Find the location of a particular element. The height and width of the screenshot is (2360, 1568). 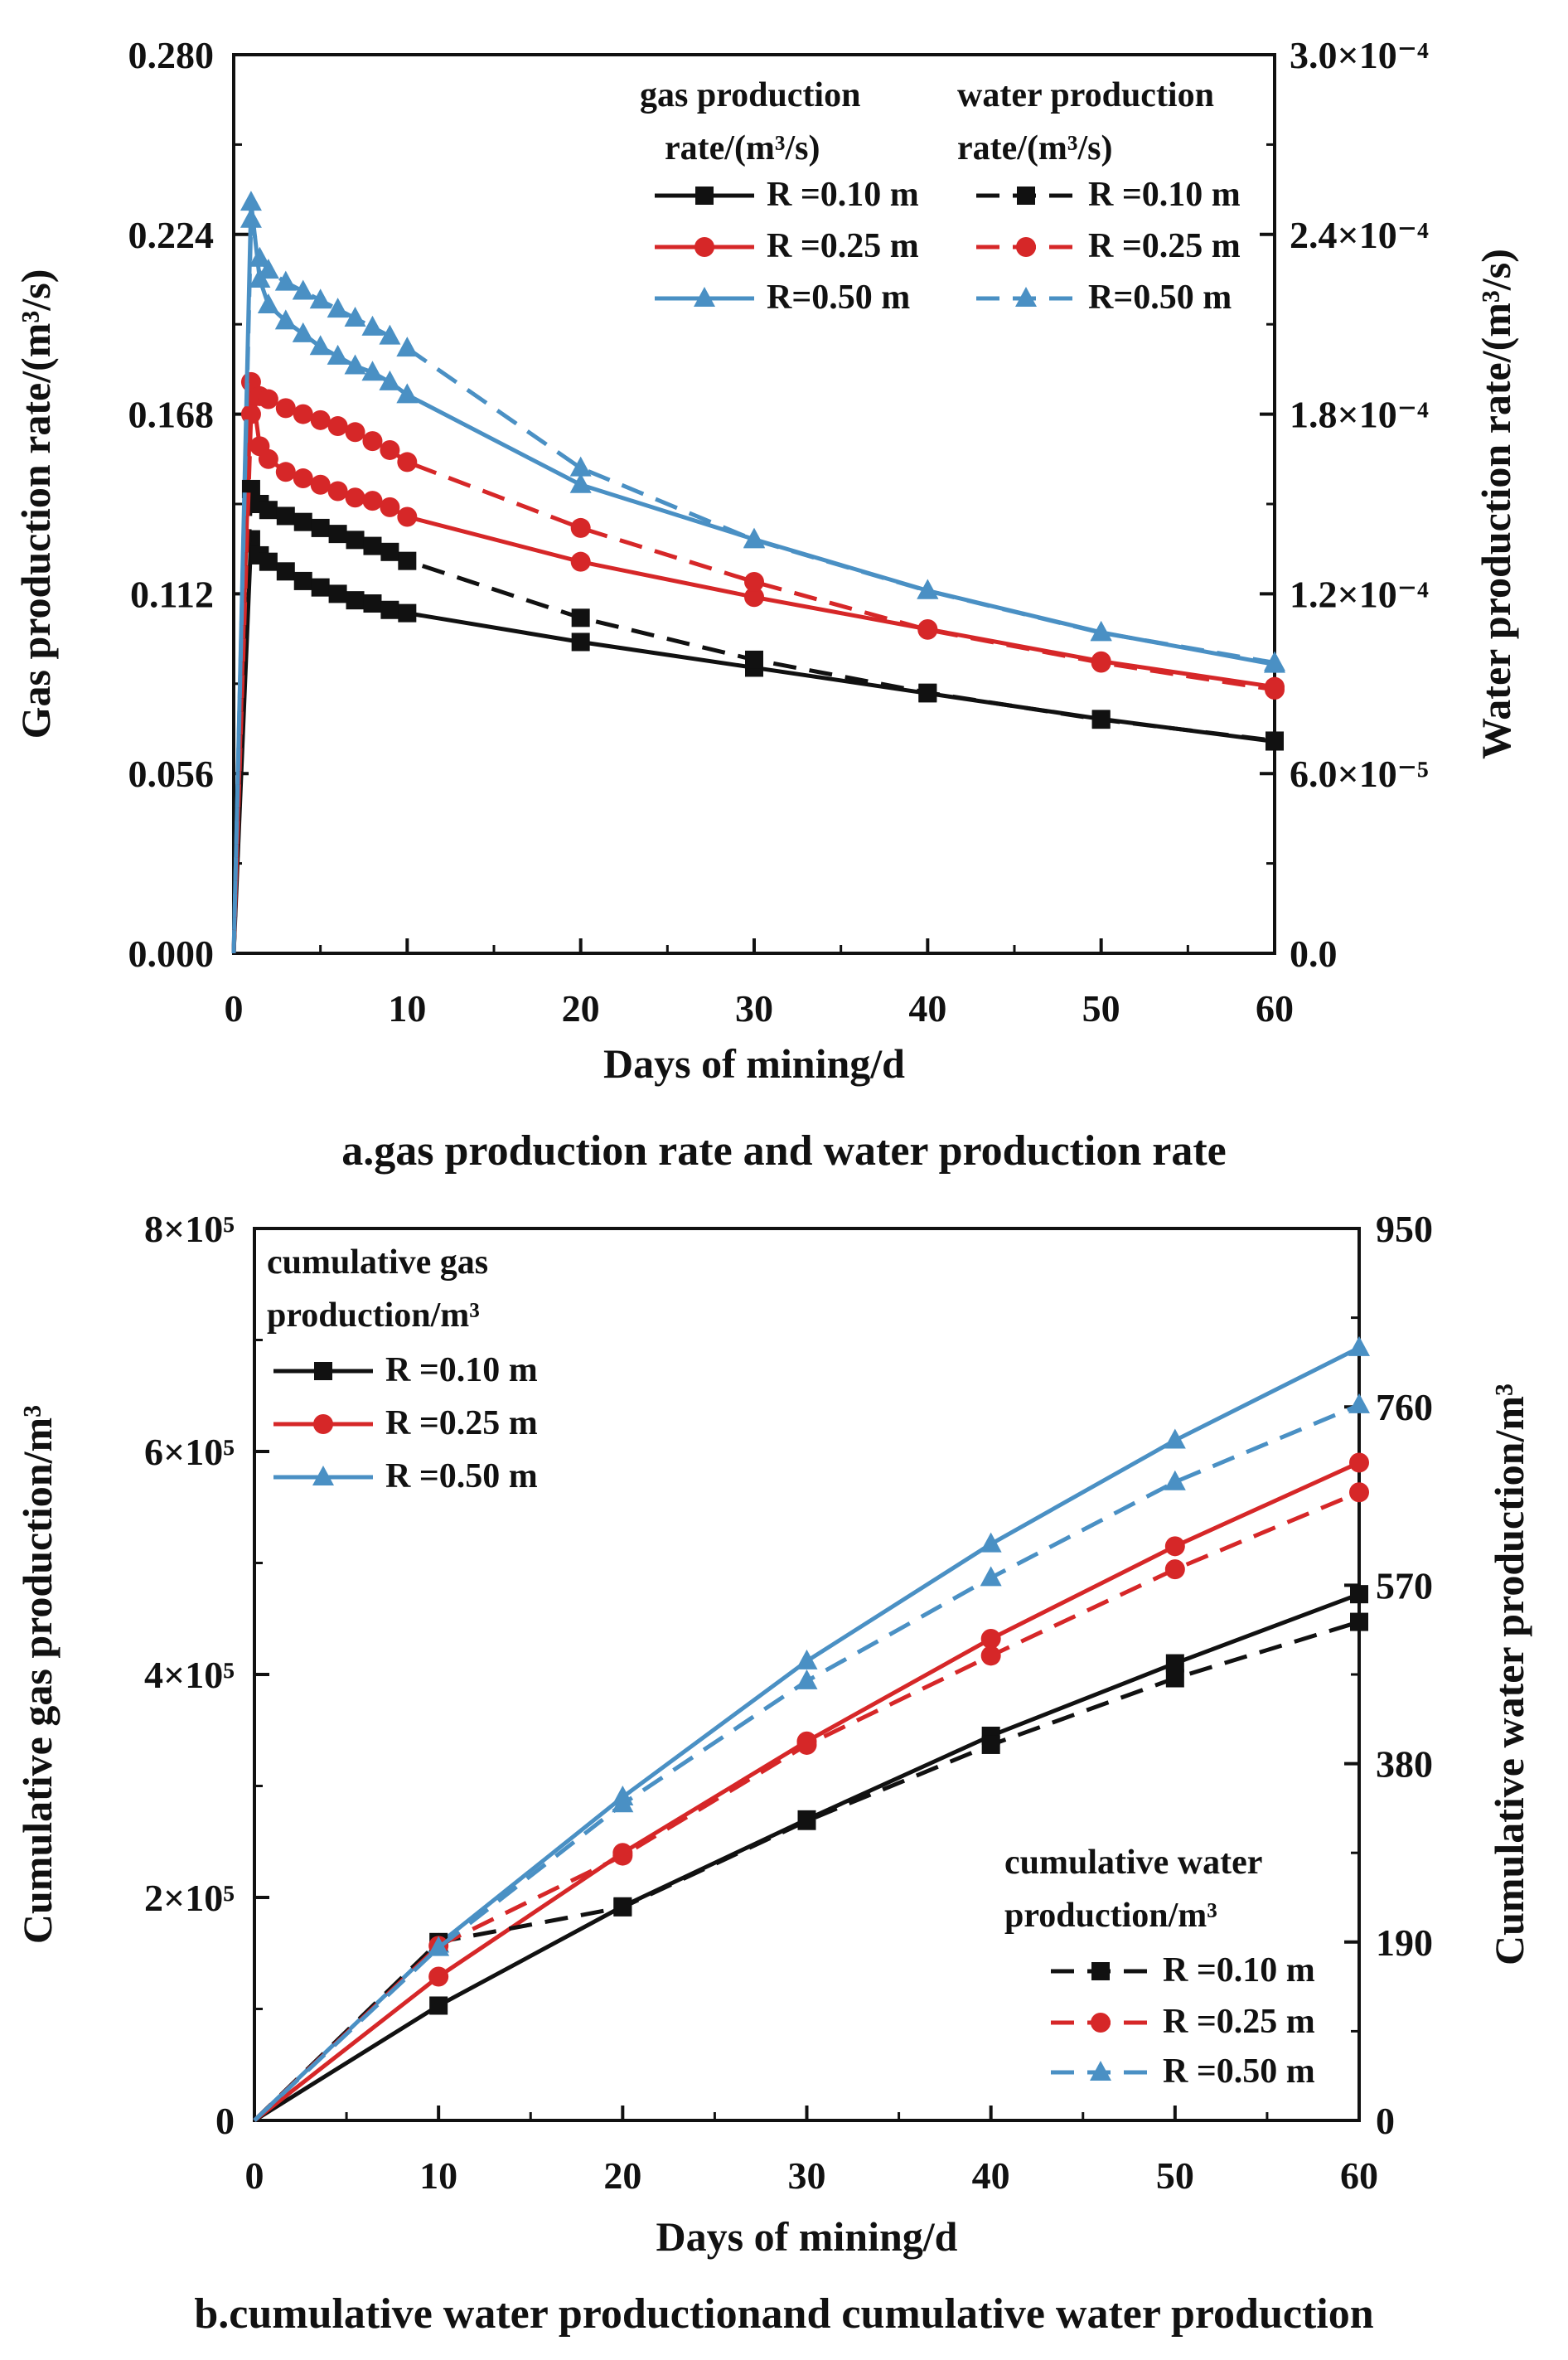

y-left-tick-label: 0.224 is located at coordinates (171, 235).